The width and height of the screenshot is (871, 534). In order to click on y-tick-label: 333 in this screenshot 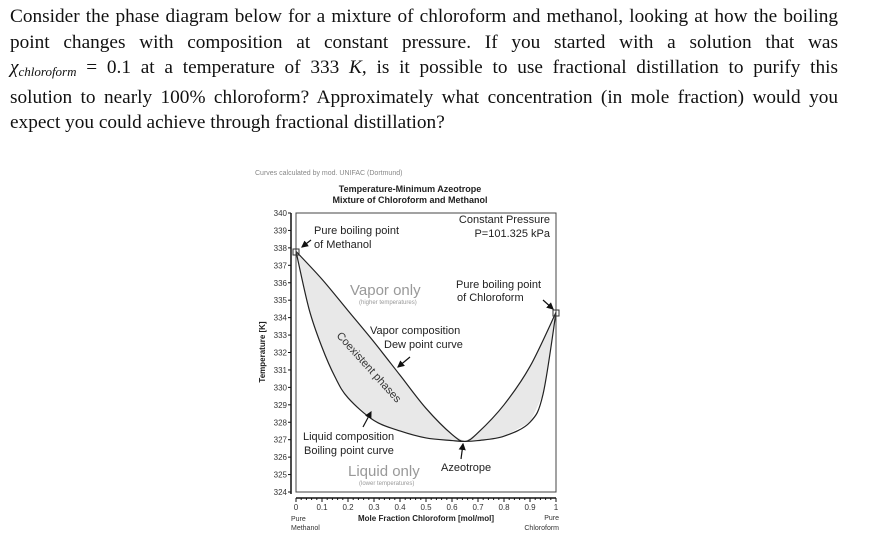, I will do `click(281, 335)`.